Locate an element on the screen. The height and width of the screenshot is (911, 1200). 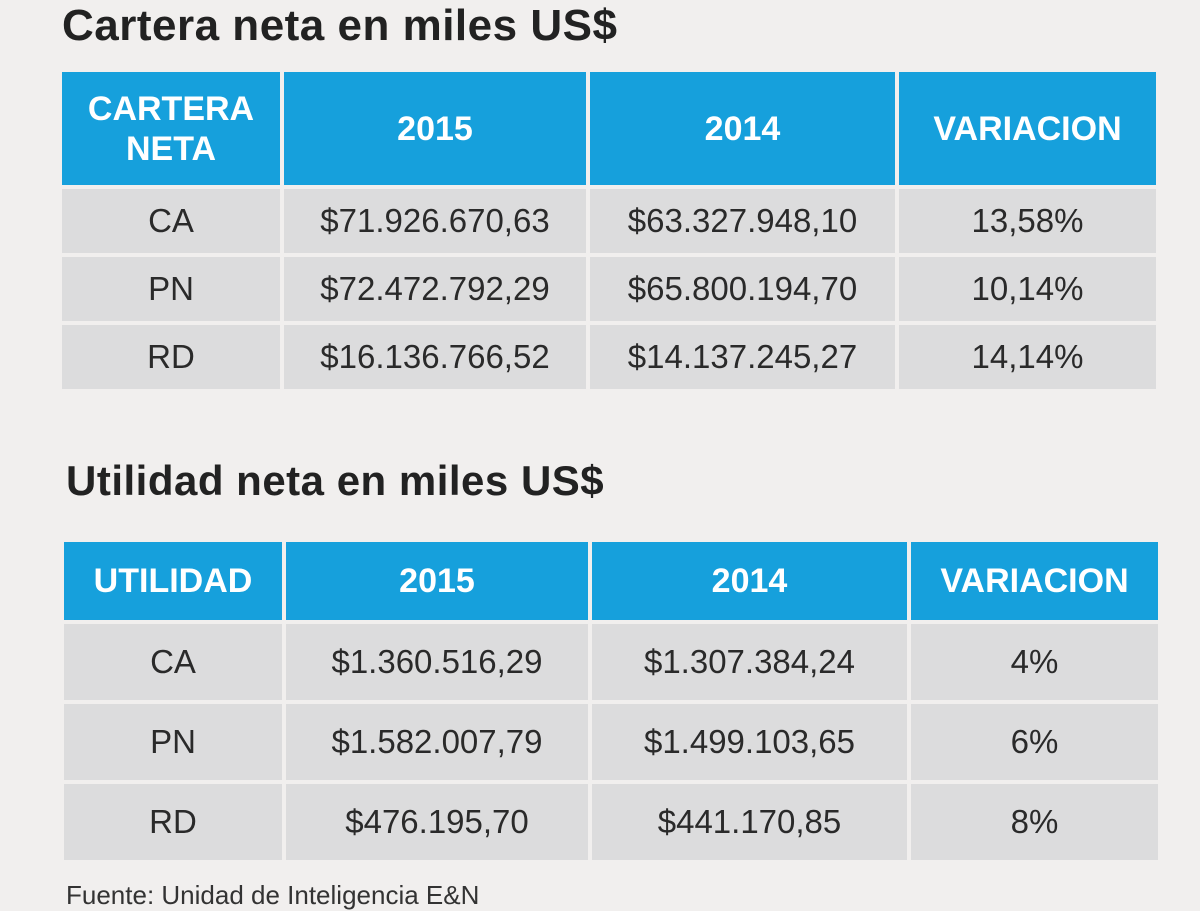
value-2014-cell: $63.327.948,10 is located at coordinates (742, 221).